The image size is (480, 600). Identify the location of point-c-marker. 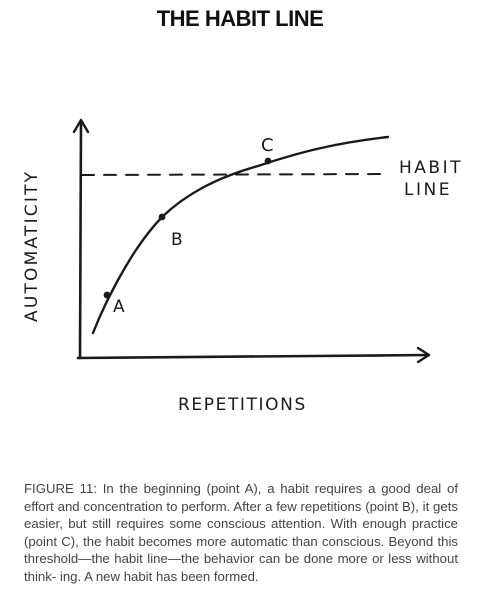
(268, 161).